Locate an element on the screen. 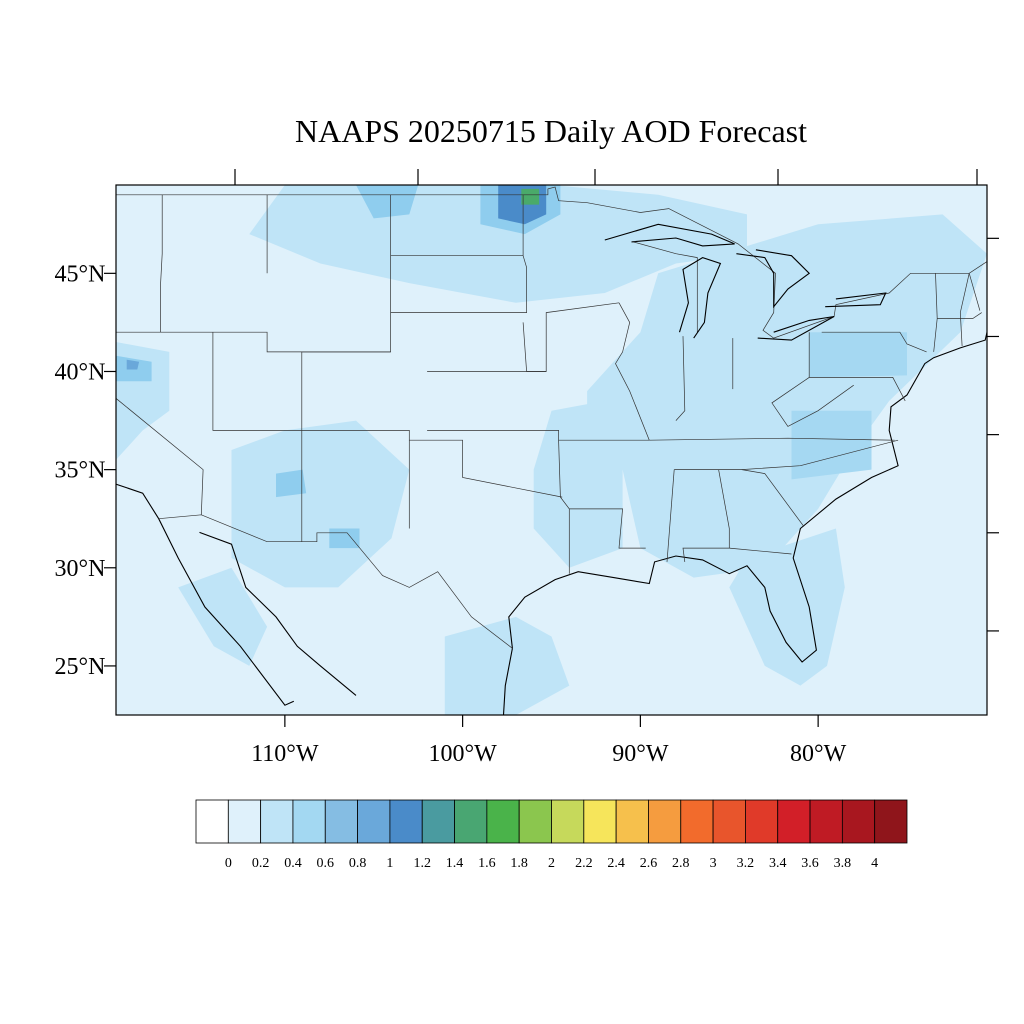 This screenshot has height=1024, width=1024. lat-tick-label: 40°N is located at coordinates (80, 372).